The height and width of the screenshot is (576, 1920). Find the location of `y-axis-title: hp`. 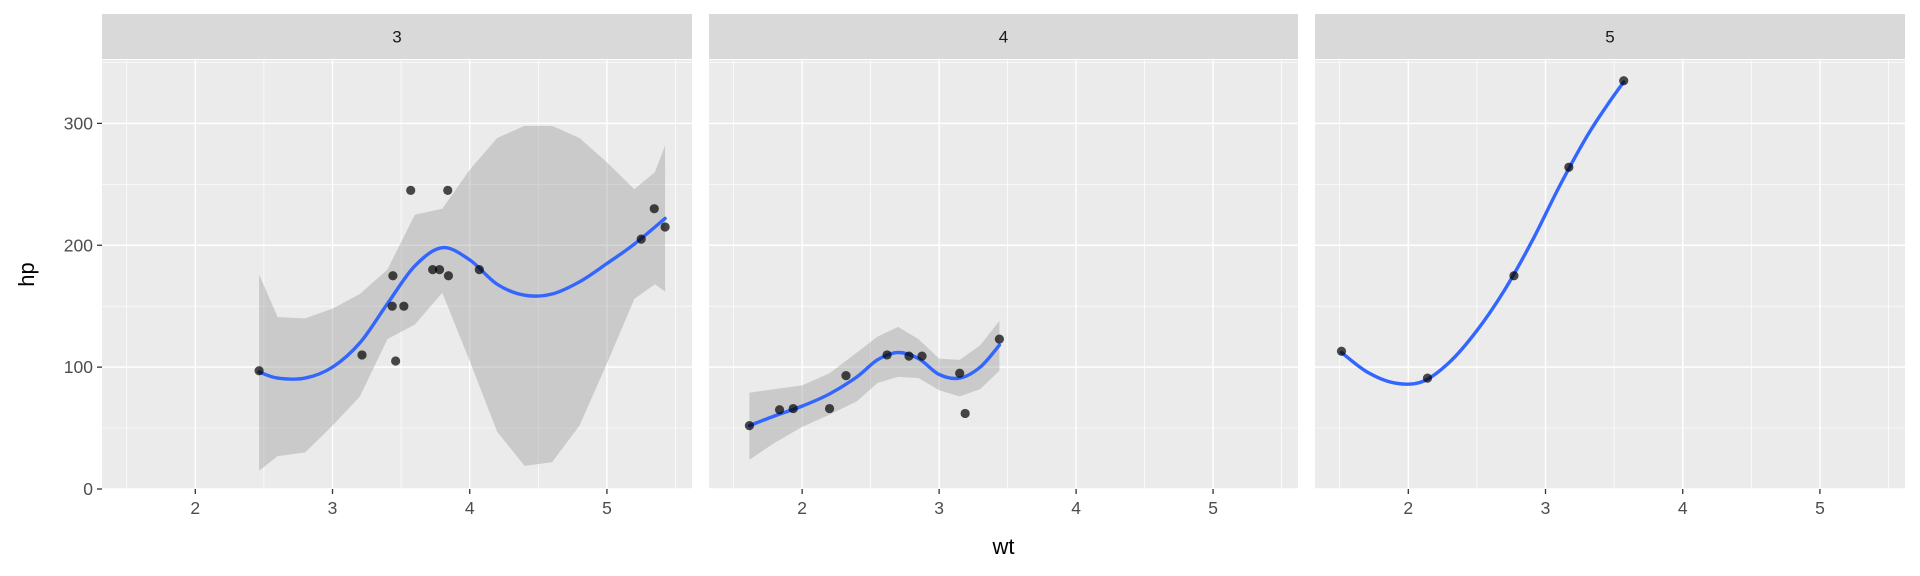

y-axis-title: hp is located at coordinates (26, 274).